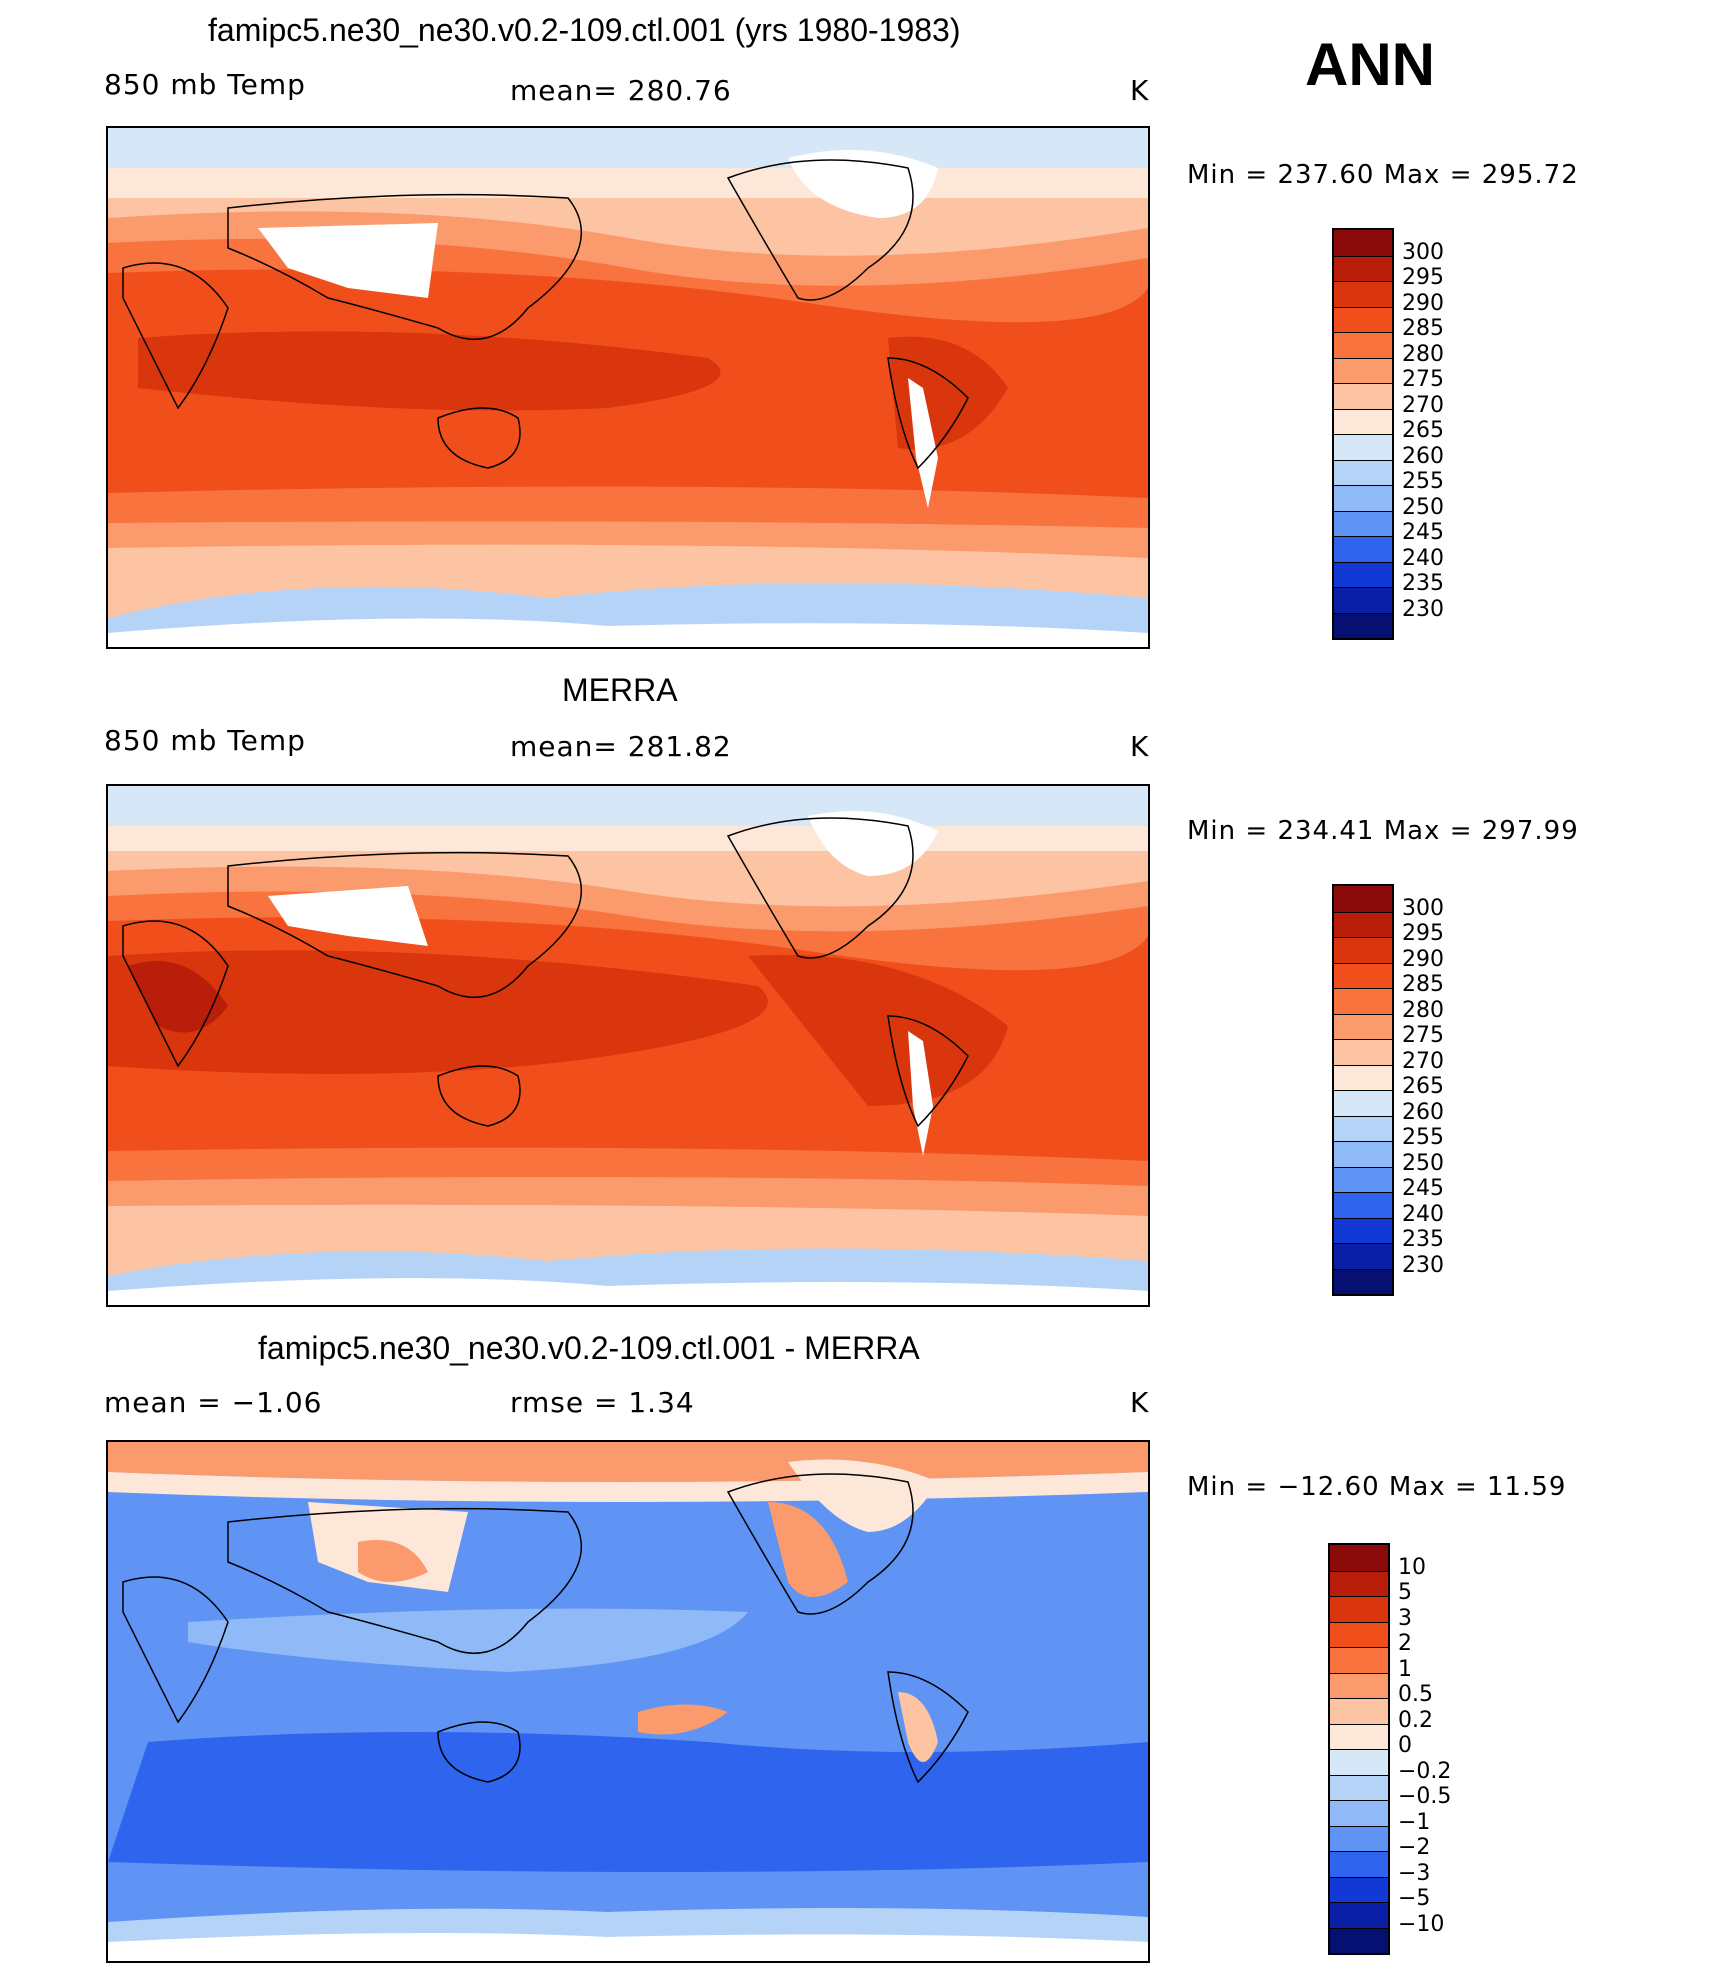 The image size is (1710, 1963). Describe the element at coordinates (1425, 1796) in the screenshot. I see `panel3-colorbar-tick-label: −0.5` at that location.